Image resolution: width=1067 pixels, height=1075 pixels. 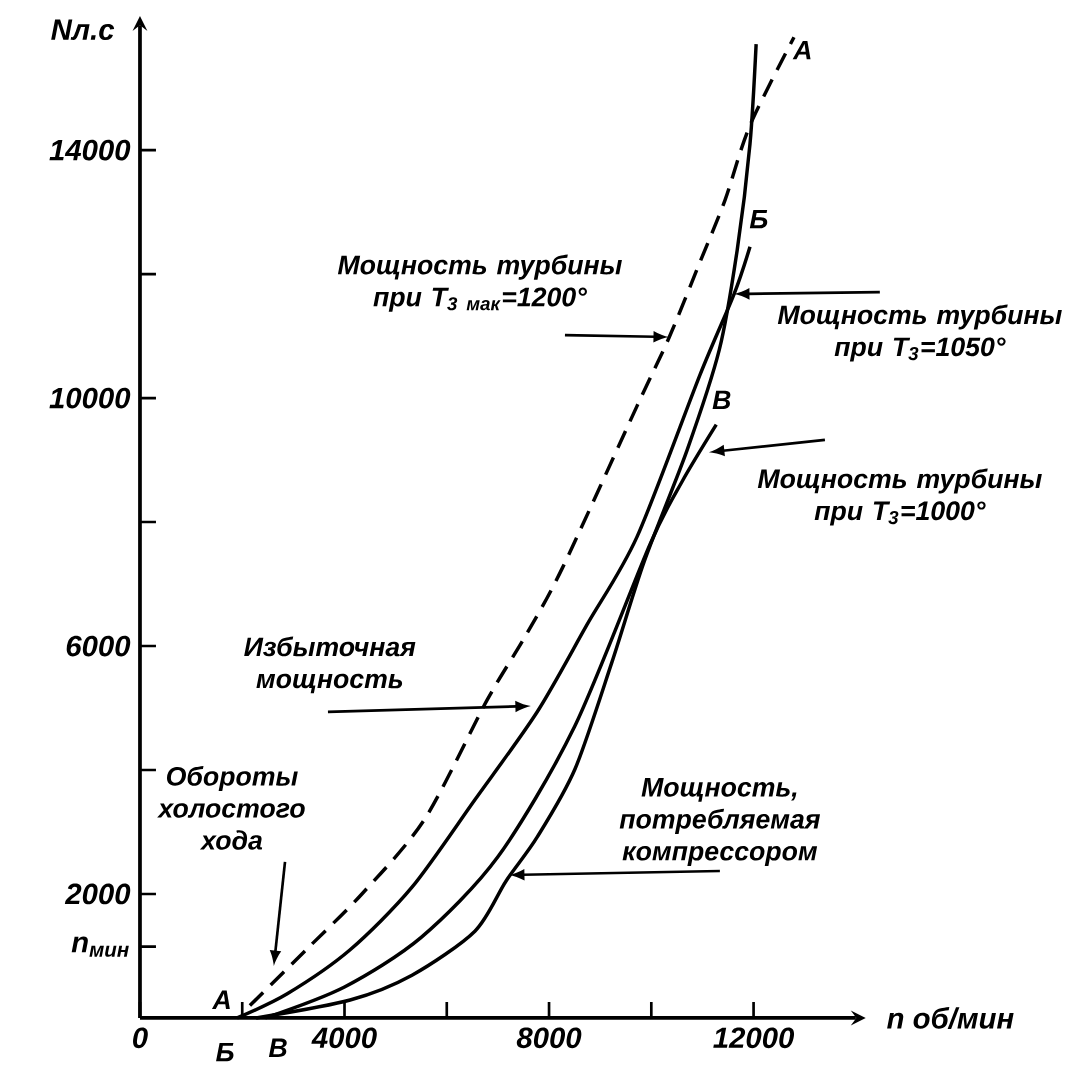 I want to click on y-axis-title: Nл.с, so click(x=83, y=29).